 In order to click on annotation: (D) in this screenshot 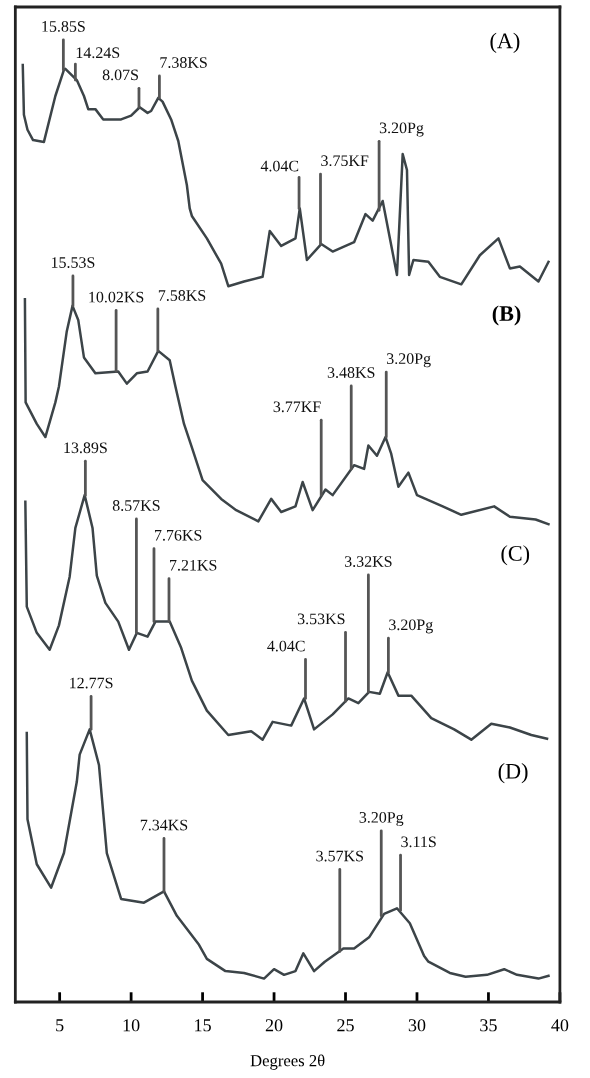, I will do `click(513, 773)`.